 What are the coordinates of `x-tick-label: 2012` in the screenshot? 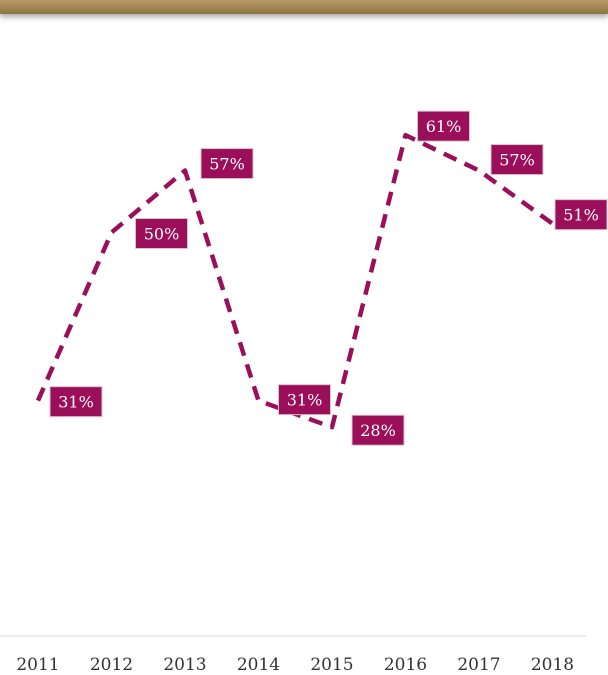 It's located at (111, 665).